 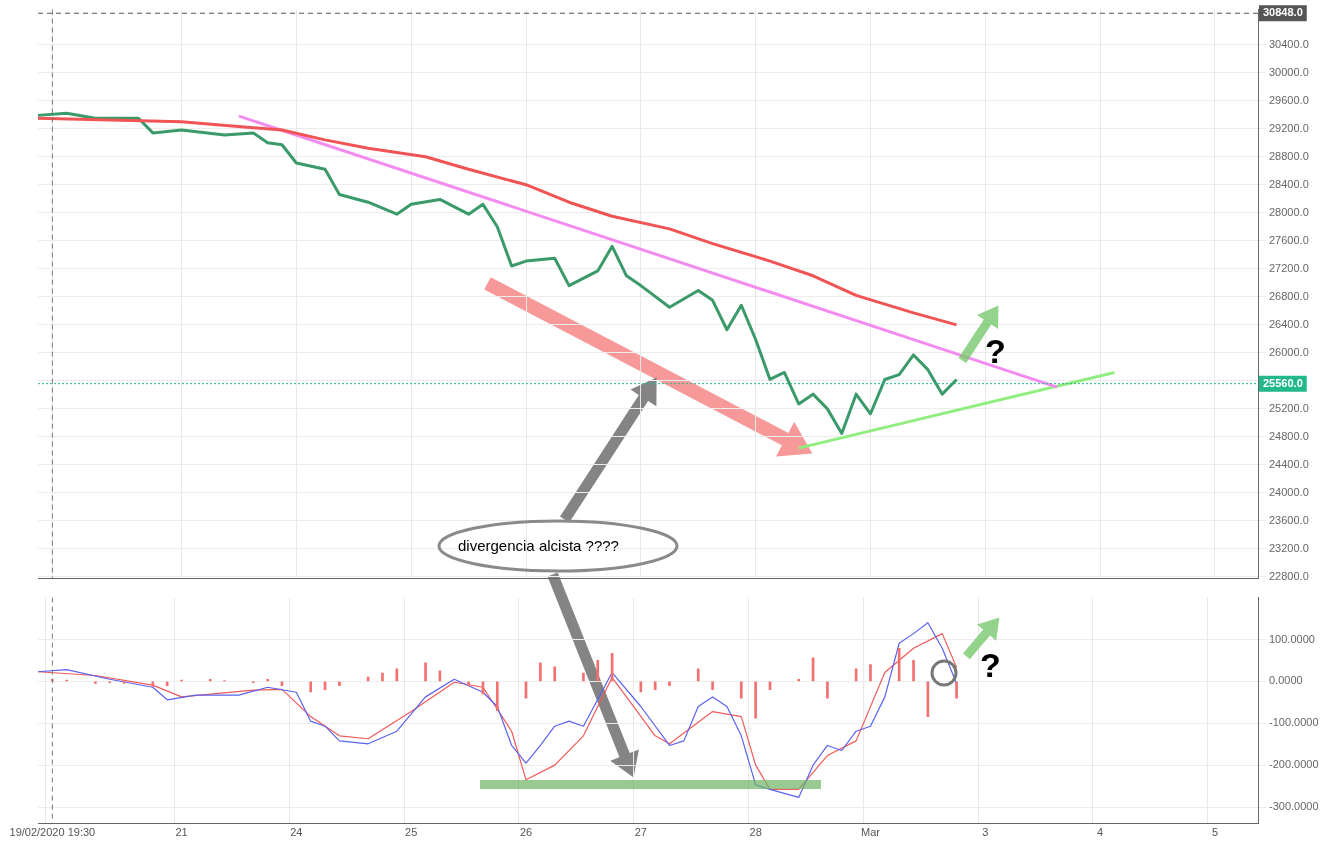 I want to click on y-tick-label: -200.0000, so click(x=1294, y=764).